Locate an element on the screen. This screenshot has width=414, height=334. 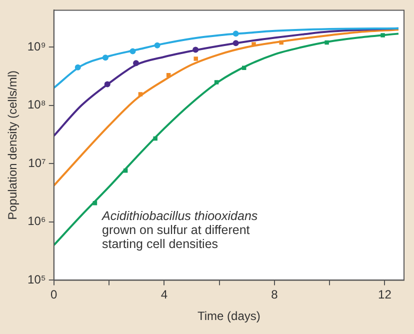
y-axis-title: Population density (cells/ml) is located at coordinates (13, 145).